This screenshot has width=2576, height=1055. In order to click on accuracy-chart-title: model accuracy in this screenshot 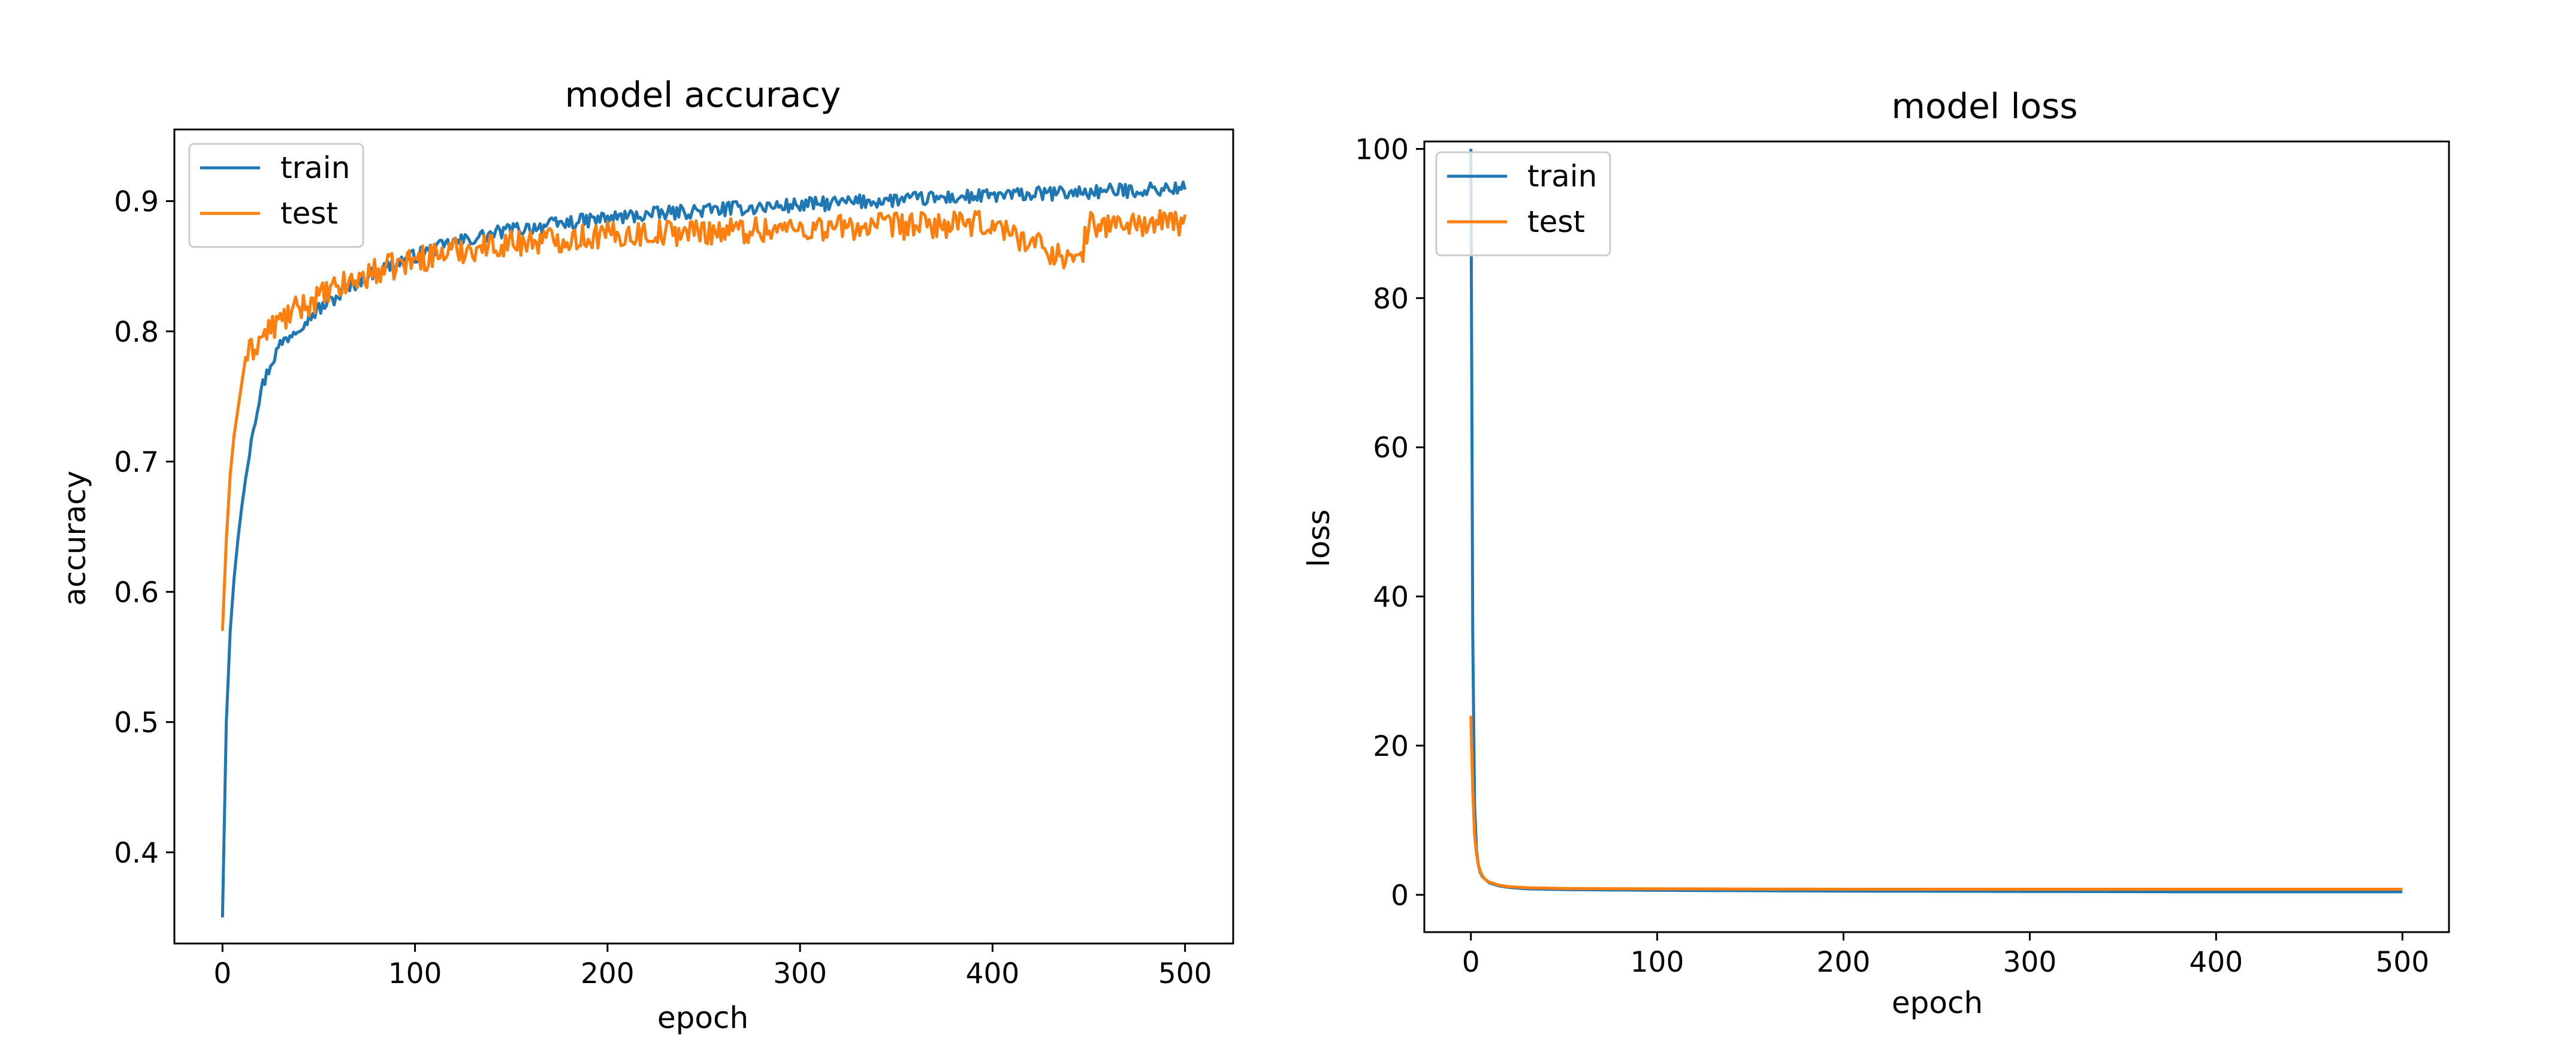, I will do `click(703, 94)`.